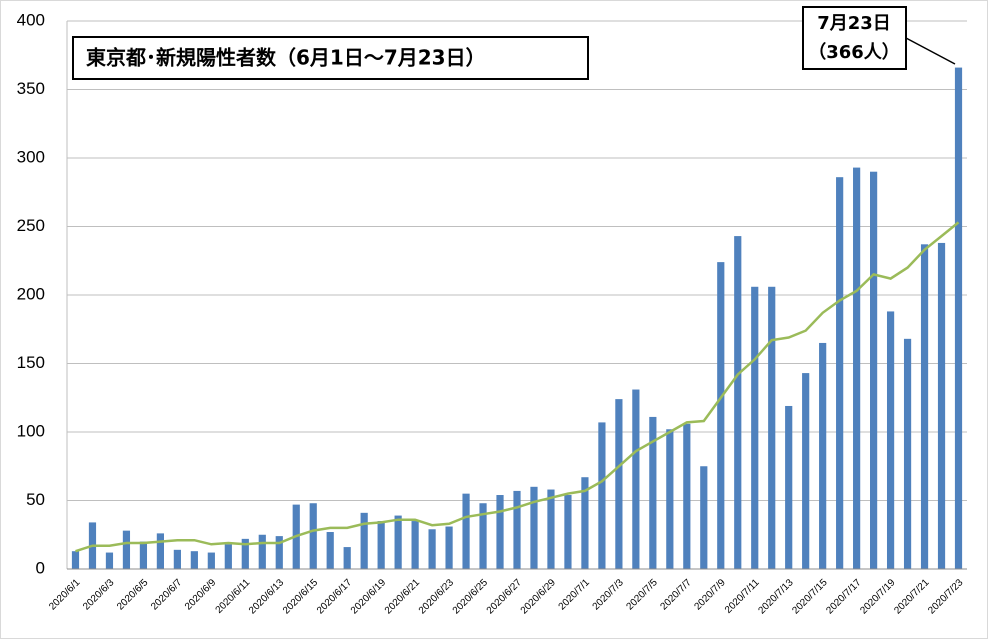  Describe the element at coordinates (40, 567) in the screenshot. I see `y-tick-label: 0` at that location.